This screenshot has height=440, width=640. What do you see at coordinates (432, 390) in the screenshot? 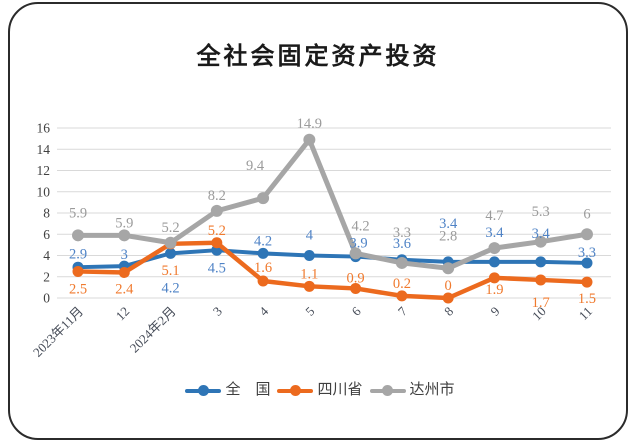
I see `legend-label-dazhou: 达州市` at bounding box center [432, 390].